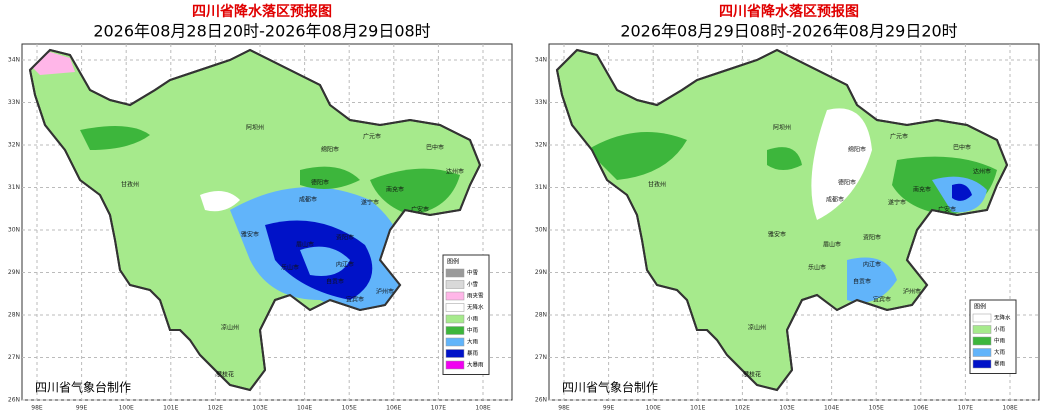  Describe the element at coordinates (786, 408) in the screenshot. I see `lon-label: 103E` at that location.